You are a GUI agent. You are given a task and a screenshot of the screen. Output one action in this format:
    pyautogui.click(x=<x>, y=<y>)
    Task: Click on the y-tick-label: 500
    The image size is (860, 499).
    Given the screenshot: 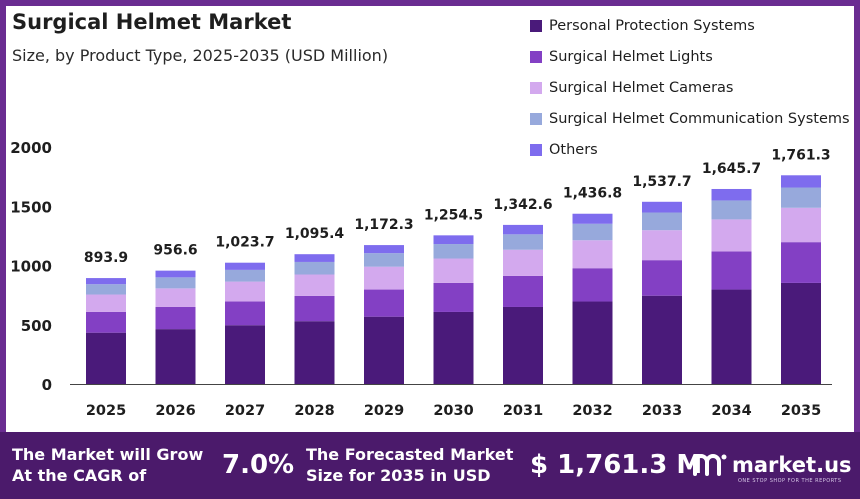 What is the action you would take?
    pyautogui.click(x=36, y=326)
    